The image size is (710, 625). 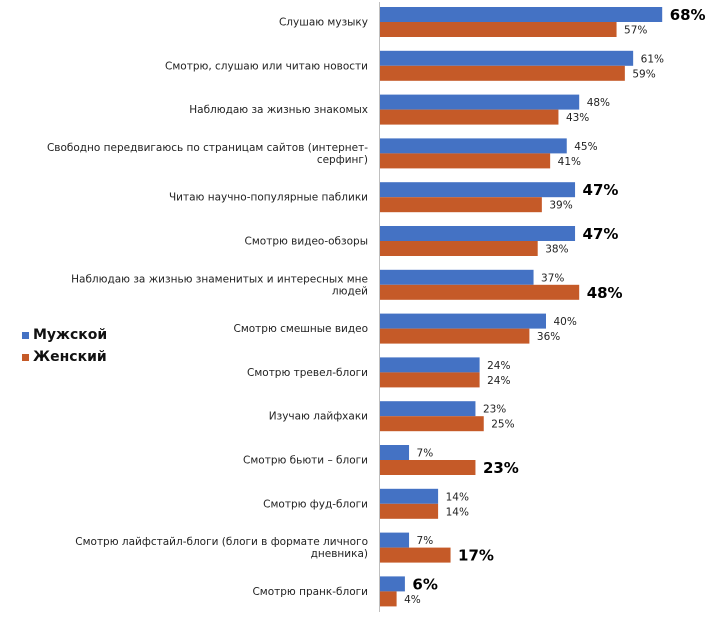 I want to click on legend-label-female: Женский, so click(x=70, y=357).